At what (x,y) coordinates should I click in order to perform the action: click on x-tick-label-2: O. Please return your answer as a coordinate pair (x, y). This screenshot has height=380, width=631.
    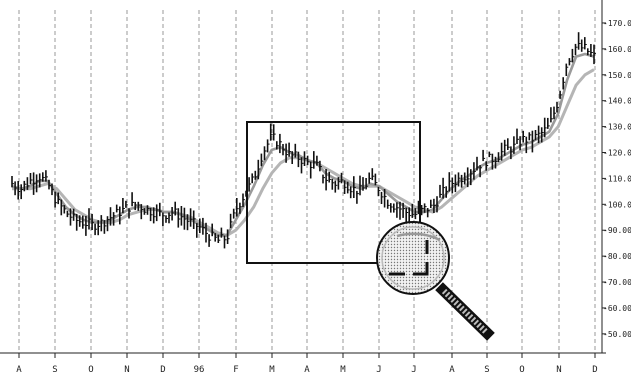
    Looking at the image, I should click on (90, 370).